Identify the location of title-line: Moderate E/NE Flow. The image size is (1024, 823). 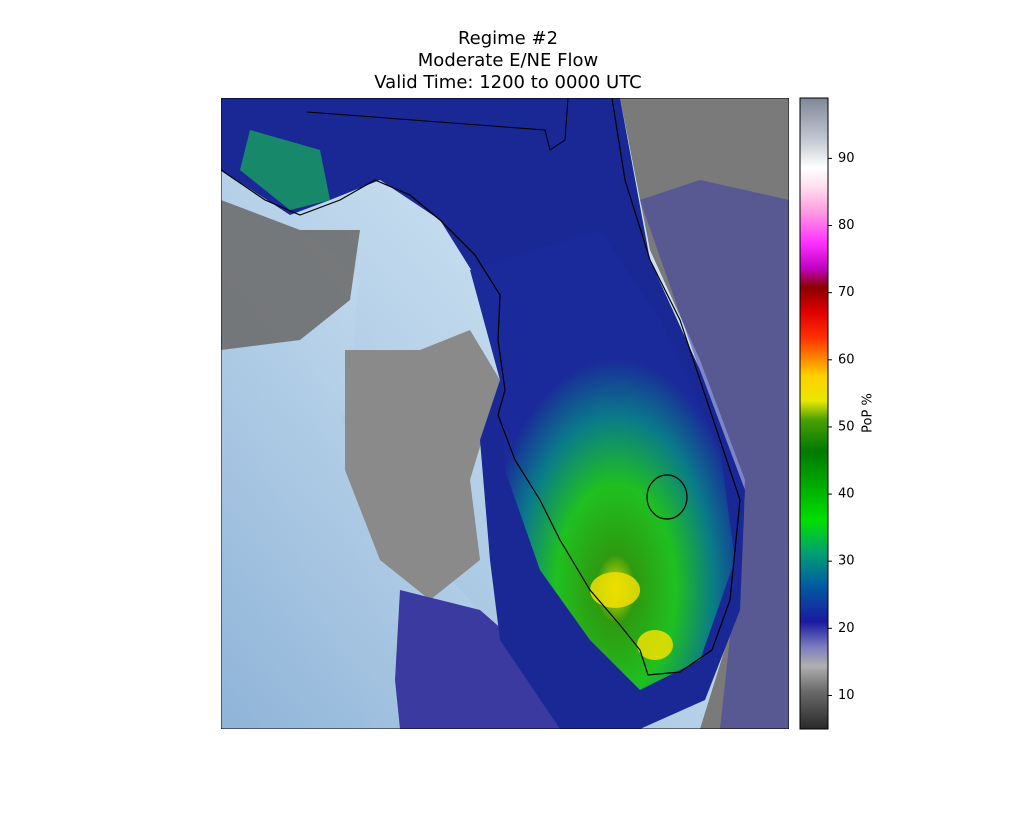
(508, 60).